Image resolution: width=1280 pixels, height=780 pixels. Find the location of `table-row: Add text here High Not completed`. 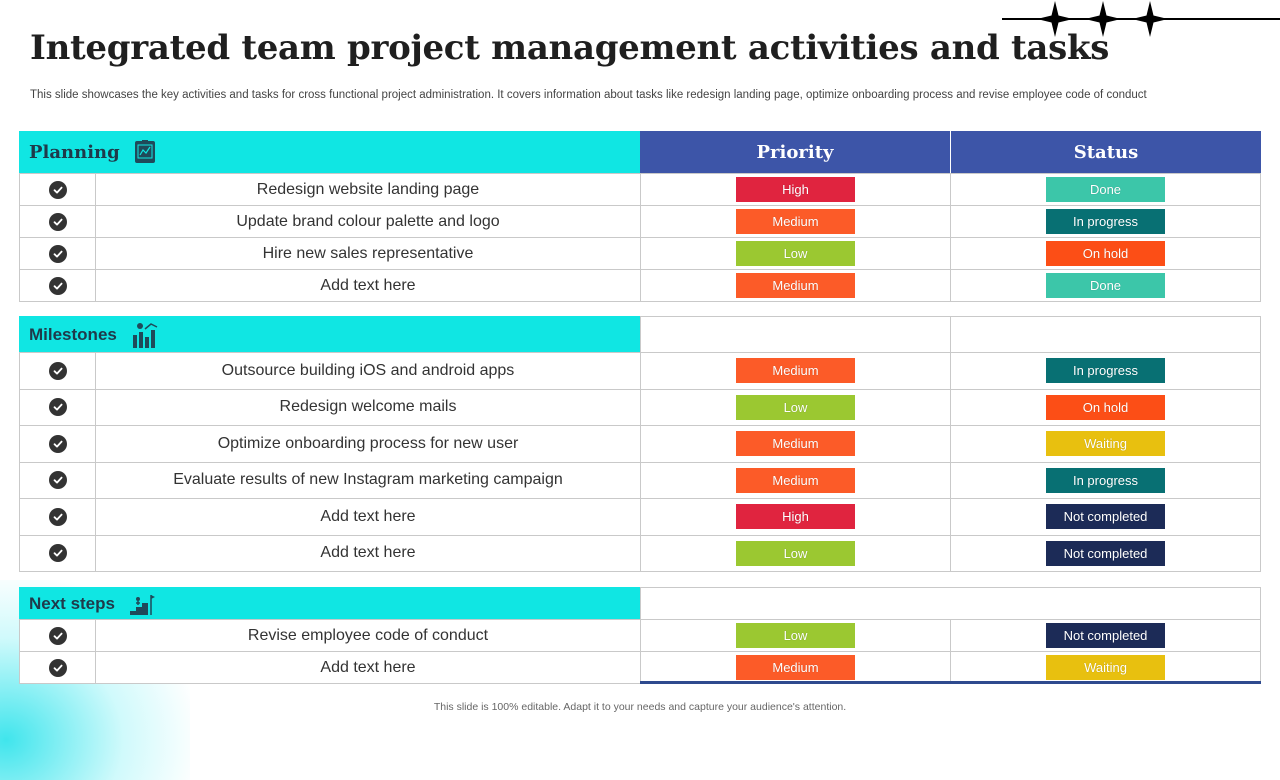

table-row: Add text here High Not completed is located at coordinates (640, 517).